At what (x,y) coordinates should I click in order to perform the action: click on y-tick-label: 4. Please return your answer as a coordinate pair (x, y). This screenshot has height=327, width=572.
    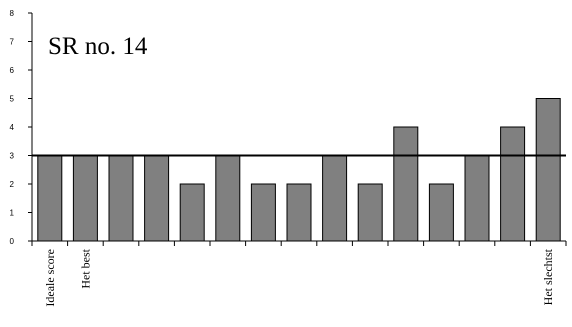
    Looking at the image, I should click on (12, 127).